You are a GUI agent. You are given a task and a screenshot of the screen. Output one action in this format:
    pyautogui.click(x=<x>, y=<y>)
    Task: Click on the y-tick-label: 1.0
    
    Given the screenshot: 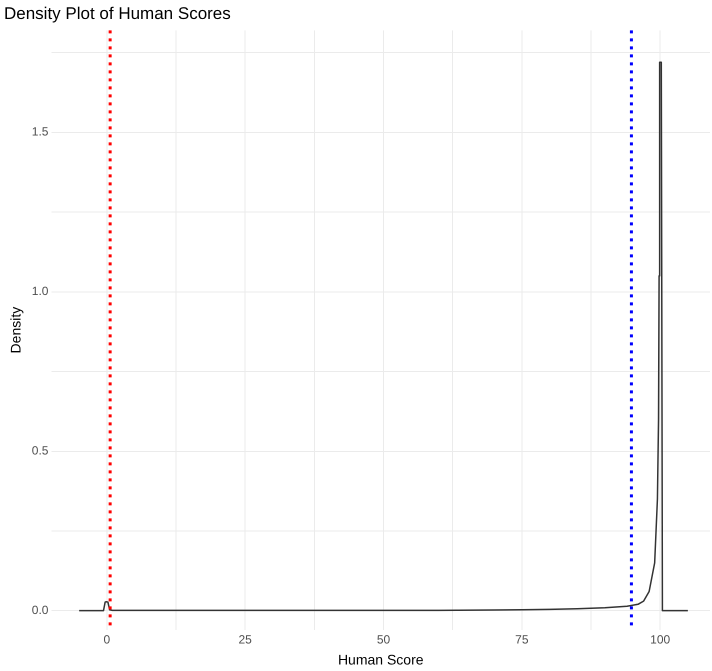 What is the action you would take?
    pyautogui.click(x=40, y=291)
    